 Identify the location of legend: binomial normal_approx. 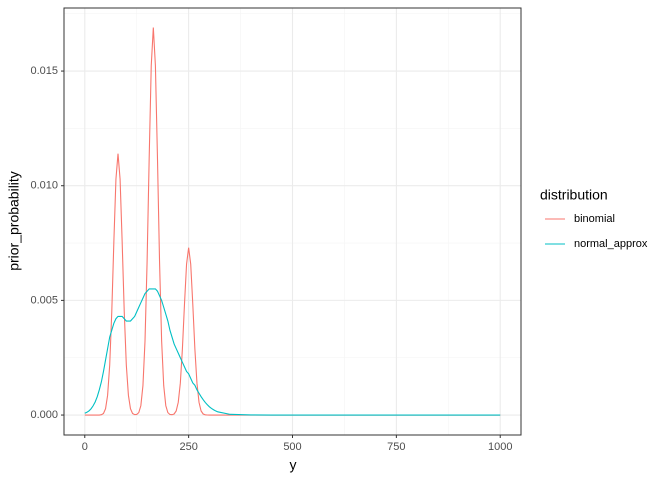
(596, 231).